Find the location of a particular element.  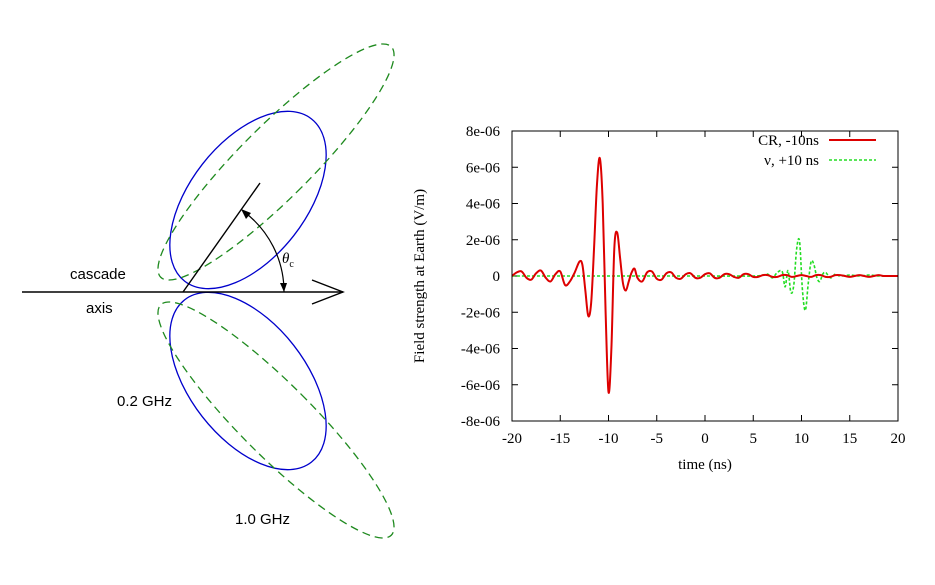

y-axis-label: Field strength at Earth (V/m) is located at coordinates (420, 276).